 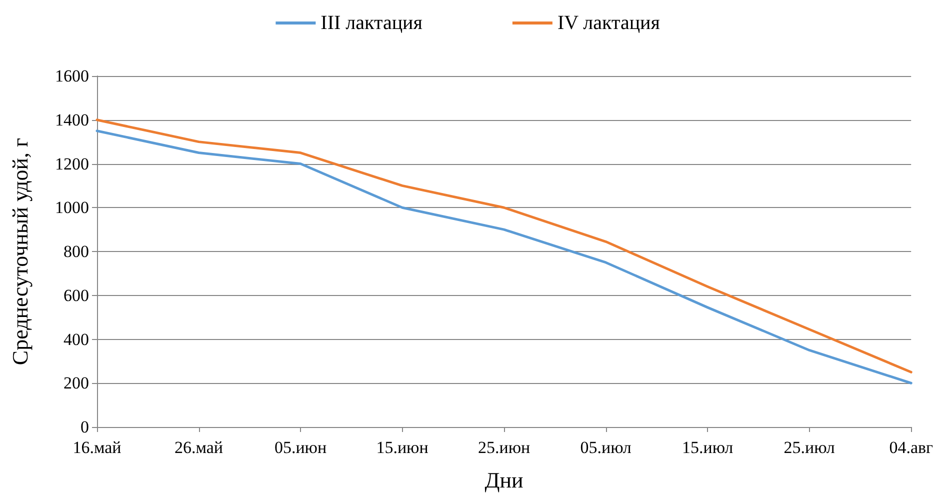 I want to click on y-tick-label: 1600, so click(x=72, y=76).